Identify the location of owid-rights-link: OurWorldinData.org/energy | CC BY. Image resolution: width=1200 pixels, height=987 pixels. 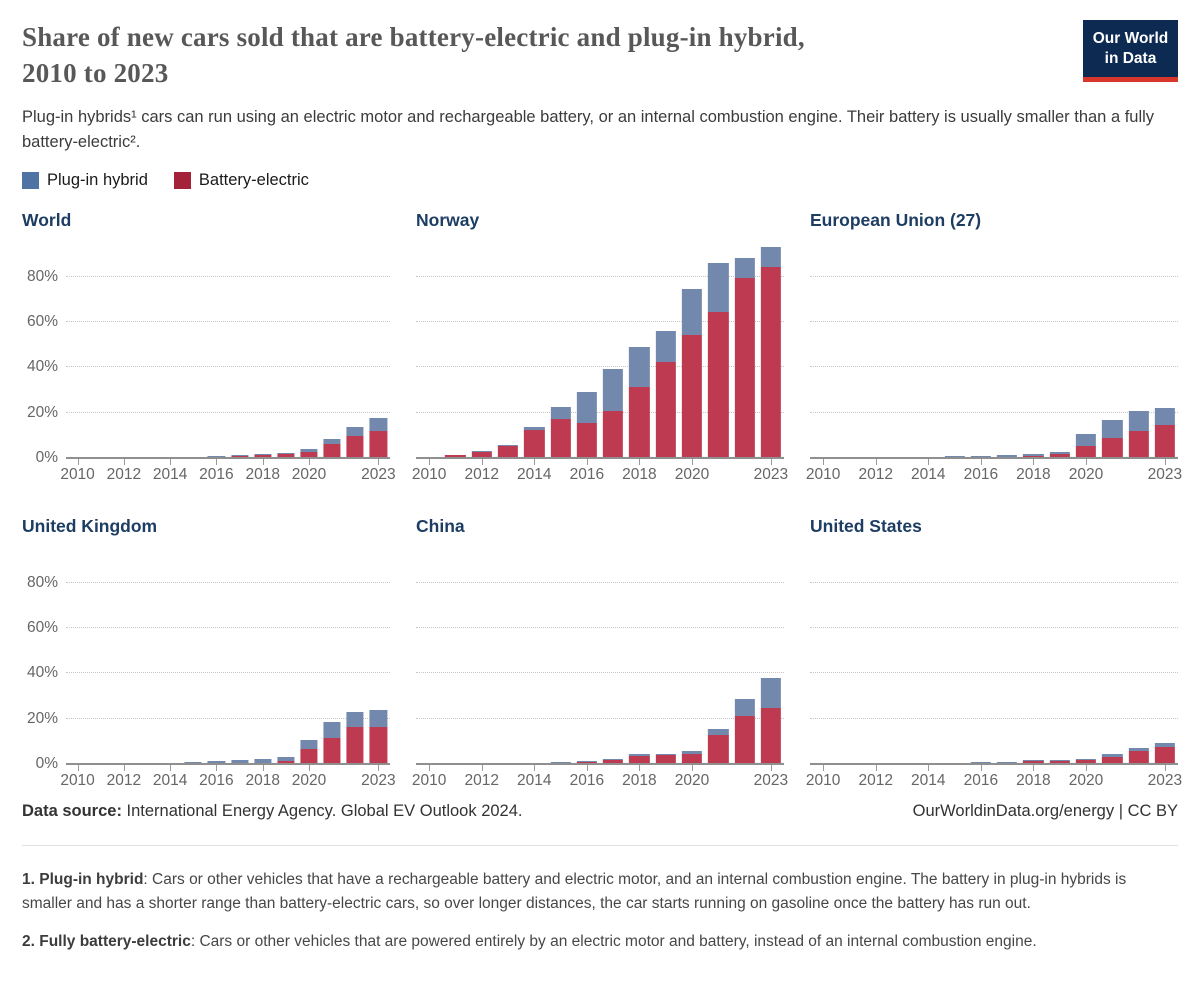
(1045, 811).